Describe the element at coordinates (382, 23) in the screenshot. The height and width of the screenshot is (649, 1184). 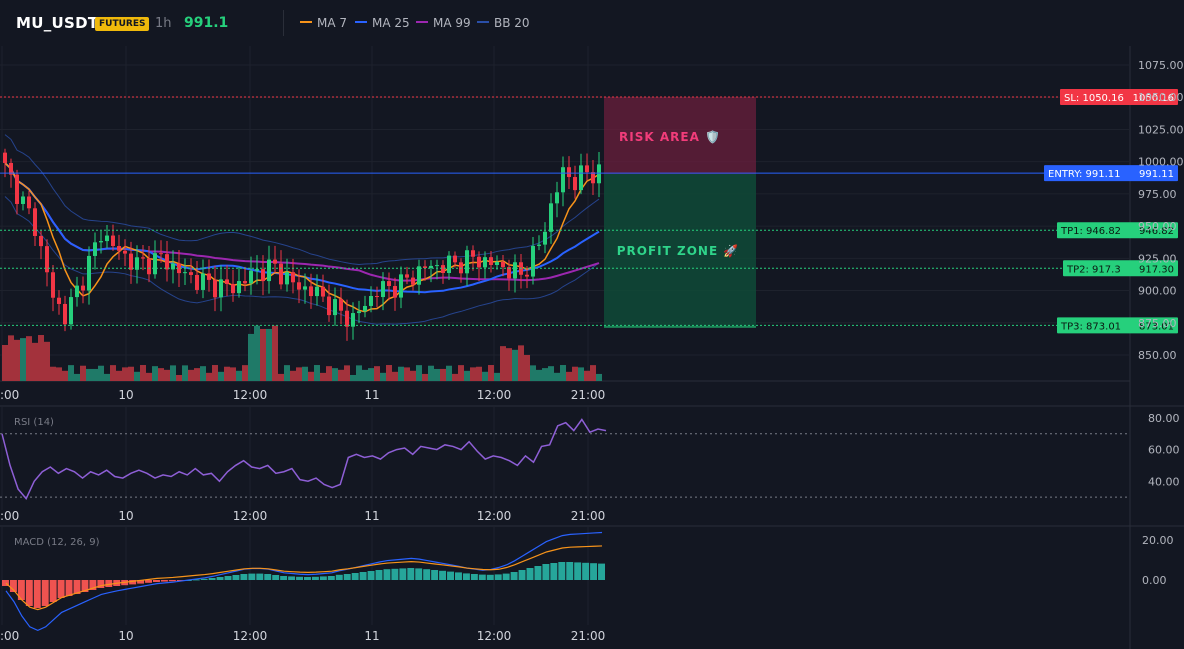
I see `legend-ma25: MA 25` at that location.